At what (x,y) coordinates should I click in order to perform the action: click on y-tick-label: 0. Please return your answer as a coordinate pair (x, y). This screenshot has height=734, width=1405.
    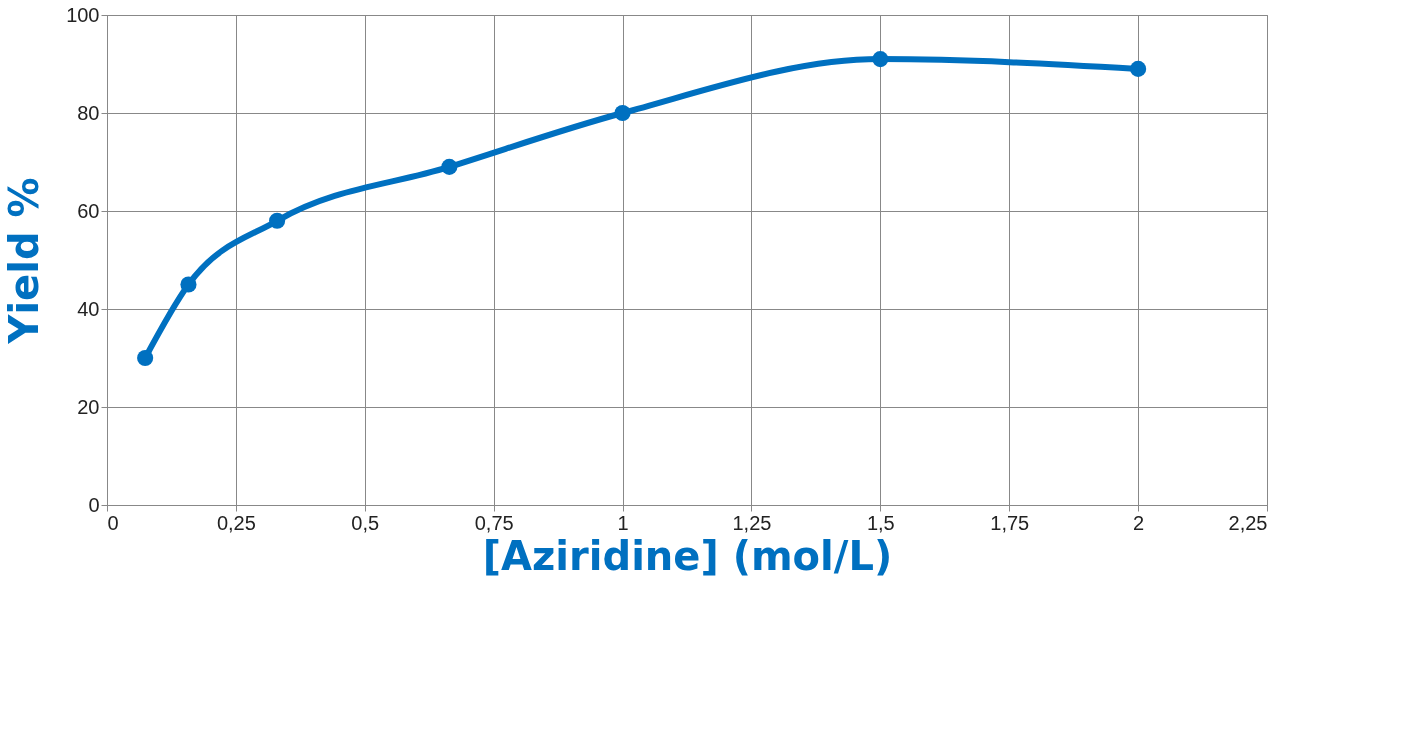
    Looking at the image, I should click on (94, 504).